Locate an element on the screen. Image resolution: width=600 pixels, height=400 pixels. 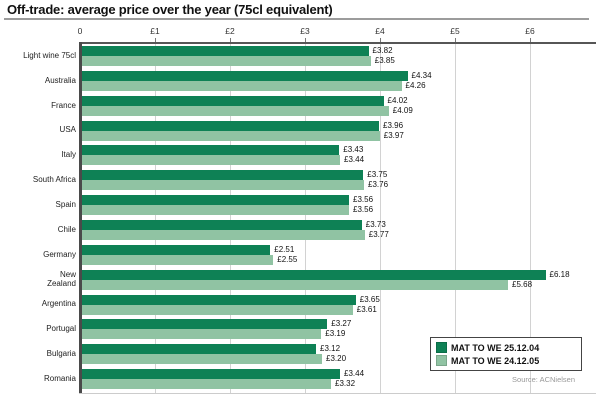
bar-value-label: £3.27 is located at coordinates (341, 324).